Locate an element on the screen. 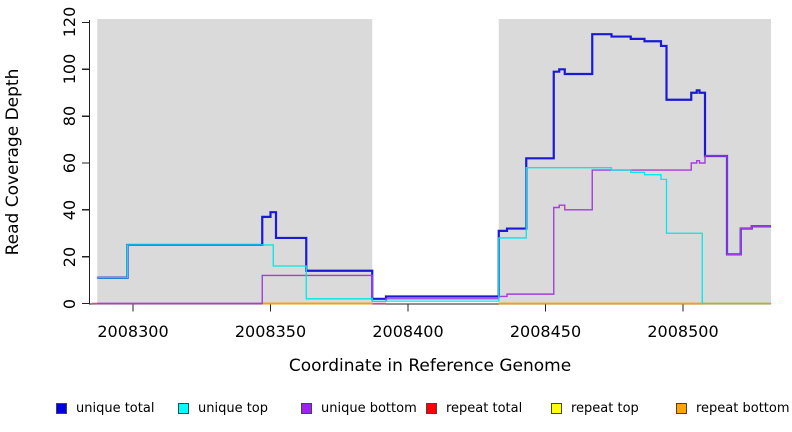  legend-label: unique total is located at coordinates (115, 408).